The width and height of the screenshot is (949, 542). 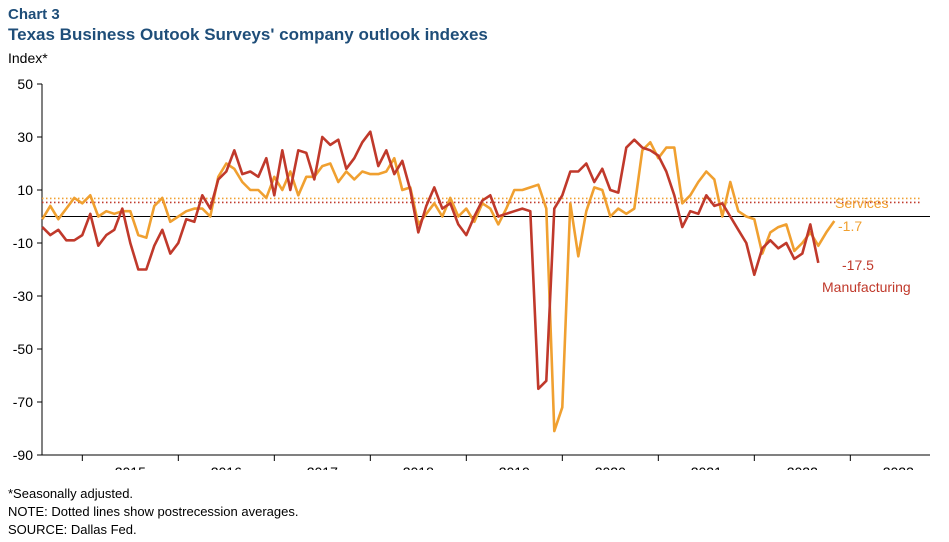 I want to click on y-tick-label: 10, so click(x=25, y=190).